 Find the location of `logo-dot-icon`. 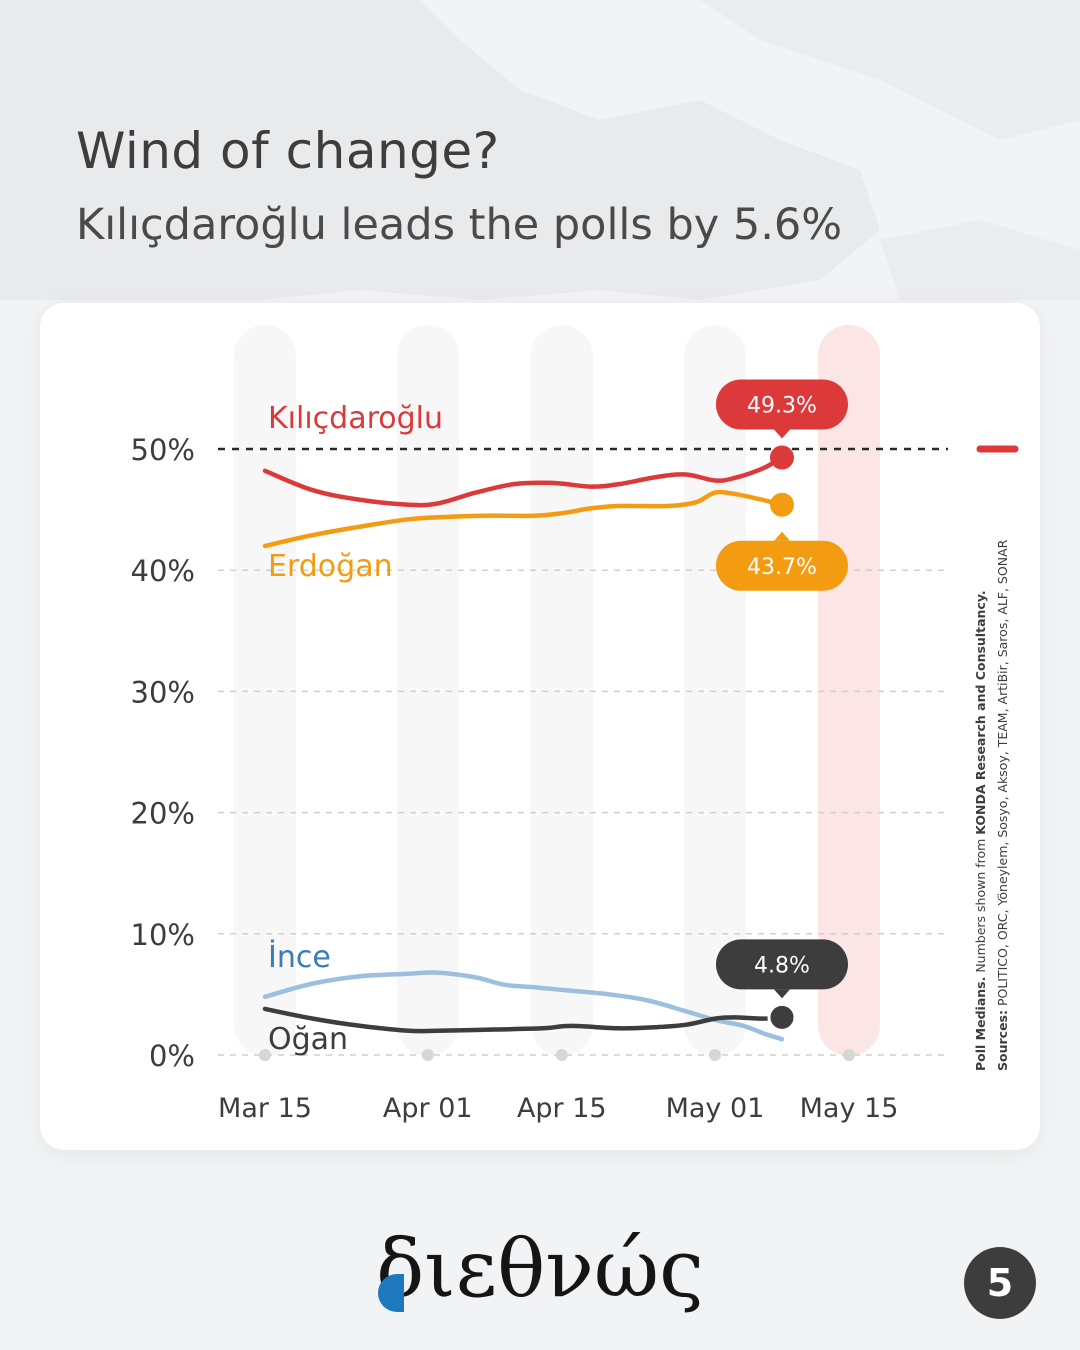

logo-dot-icon is located at coordinates (391, 1293).